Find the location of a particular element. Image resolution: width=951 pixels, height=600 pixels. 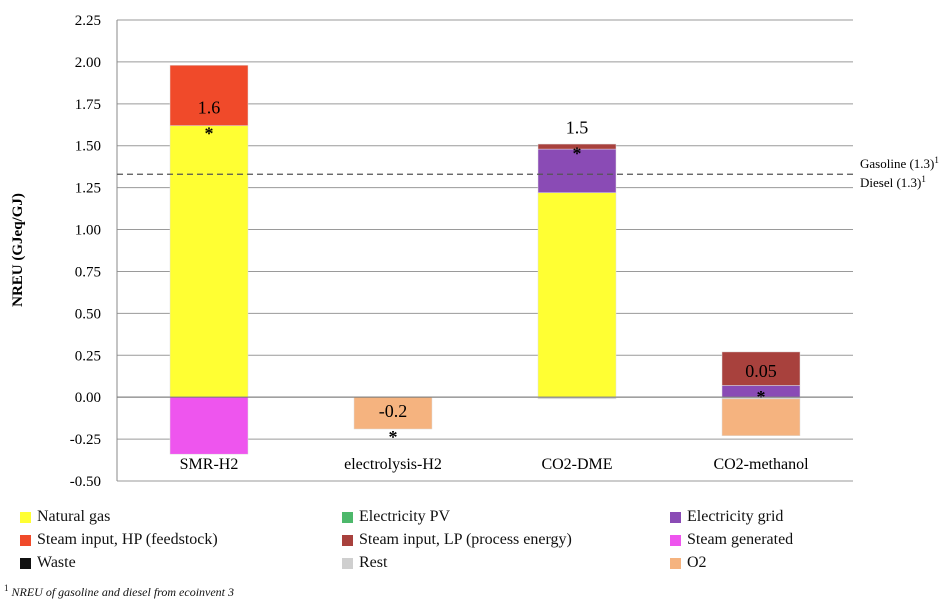

y-tick-label: 1.75 is located at coordinates (88, 105).